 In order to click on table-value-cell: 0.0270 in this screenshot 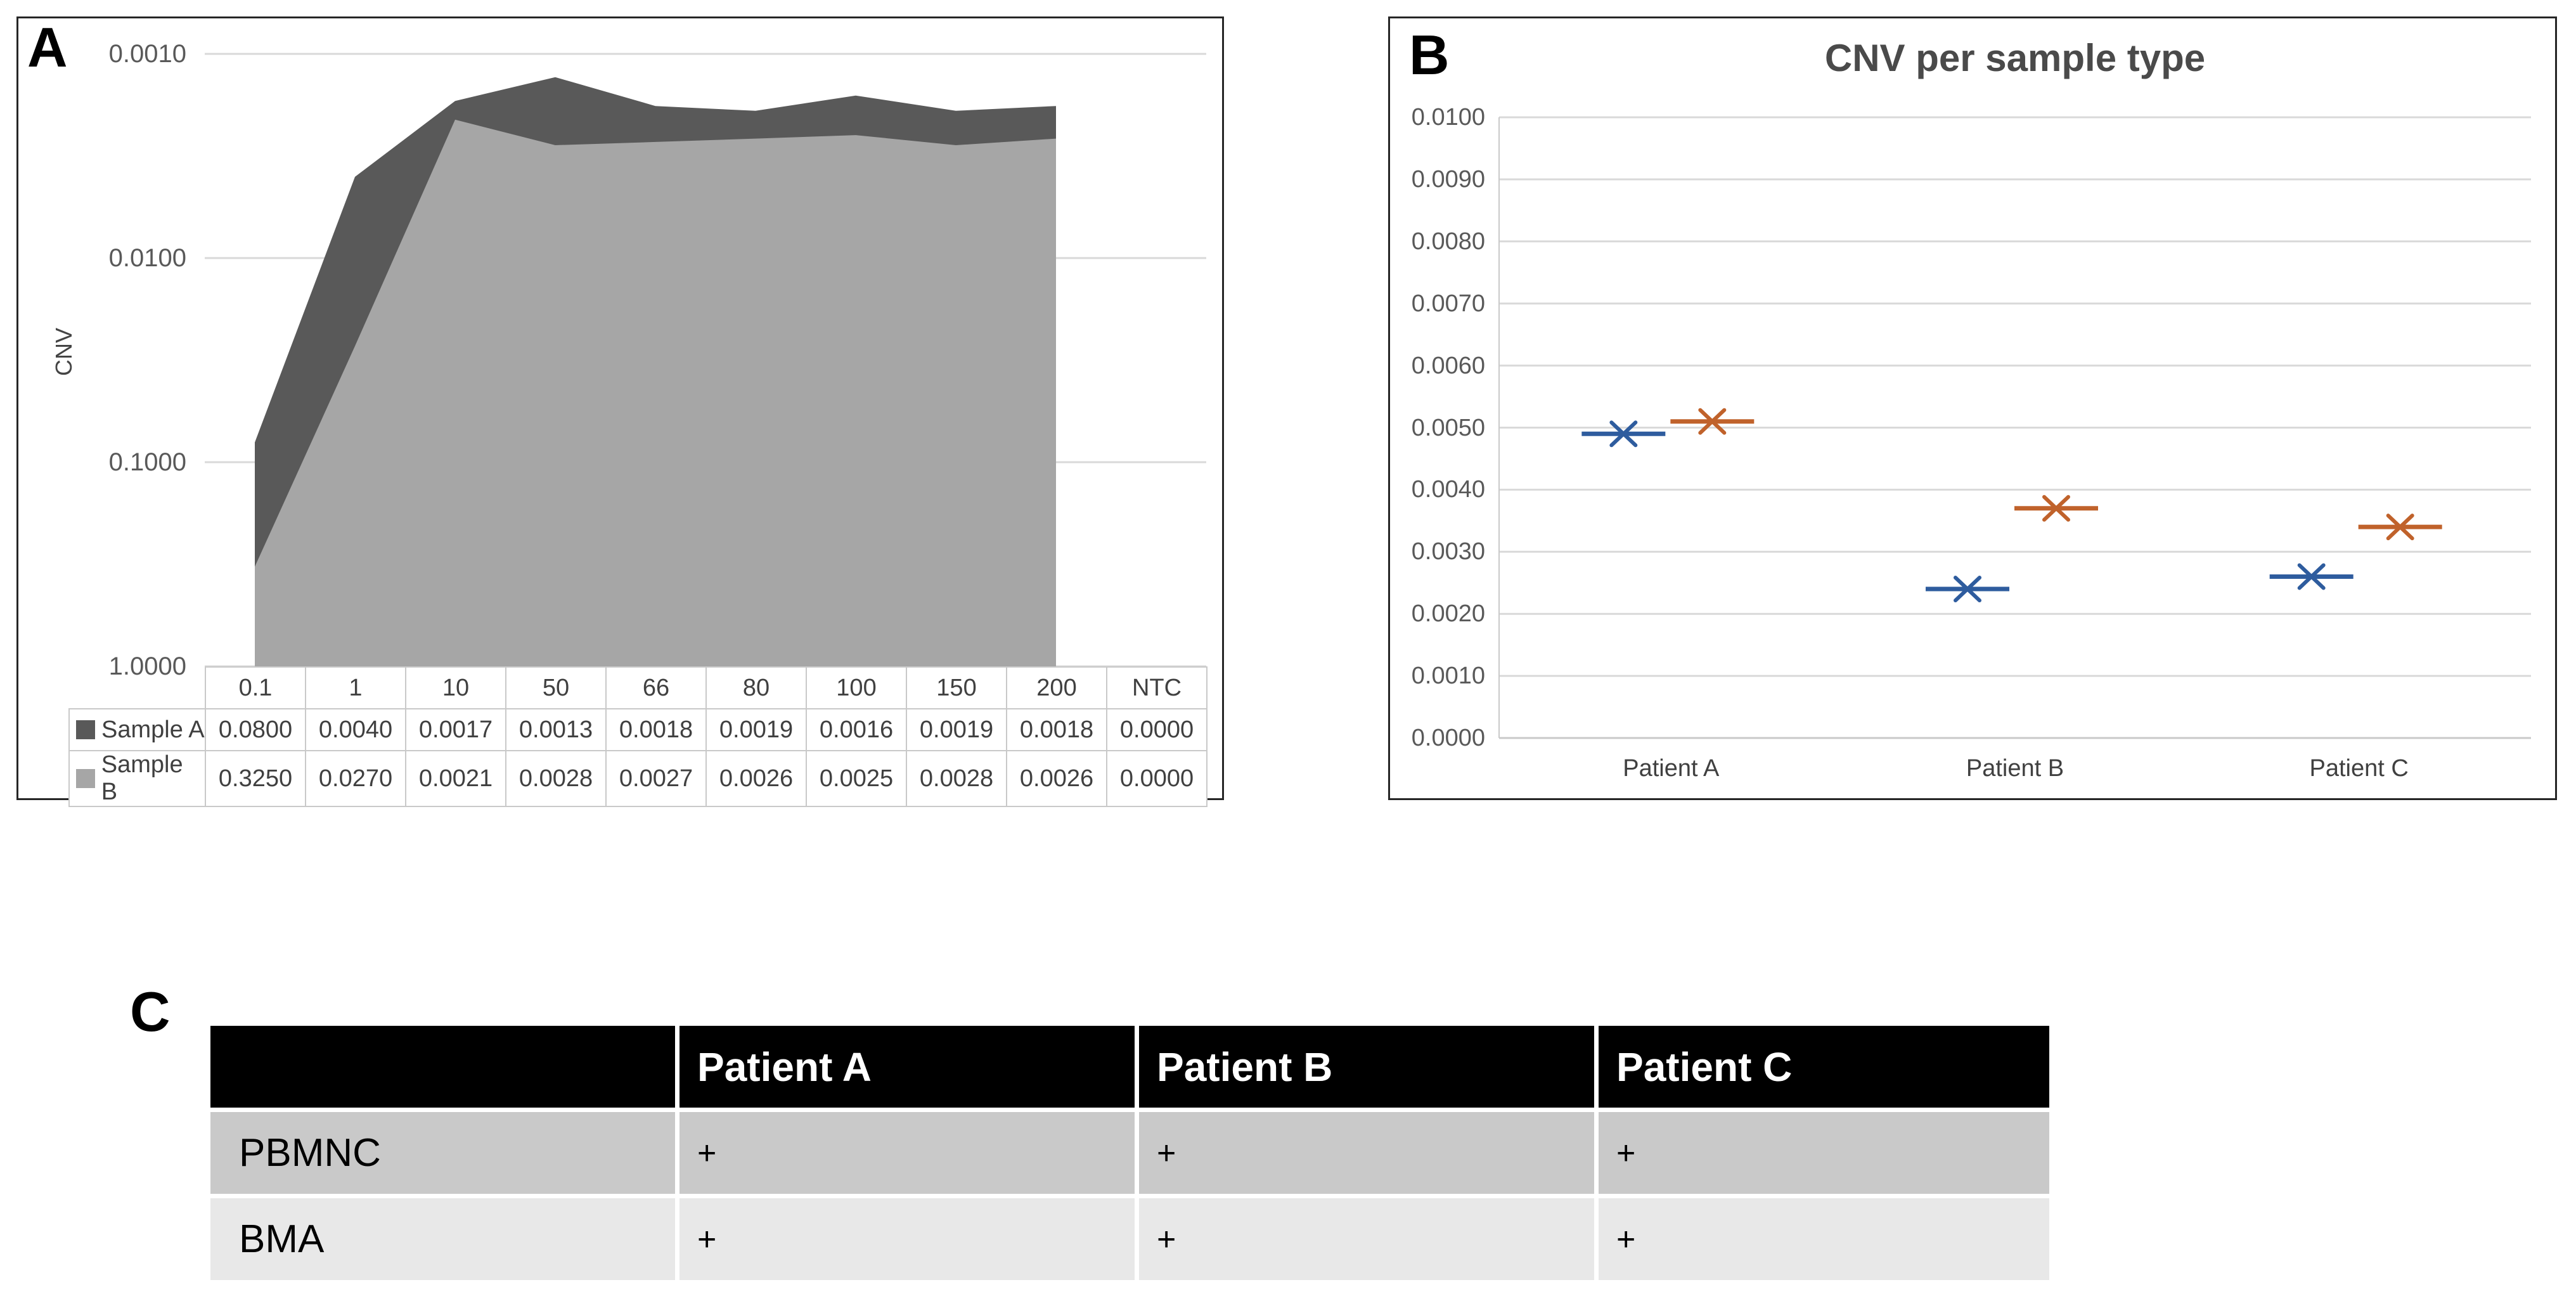, I will do `click(356, 778)`.